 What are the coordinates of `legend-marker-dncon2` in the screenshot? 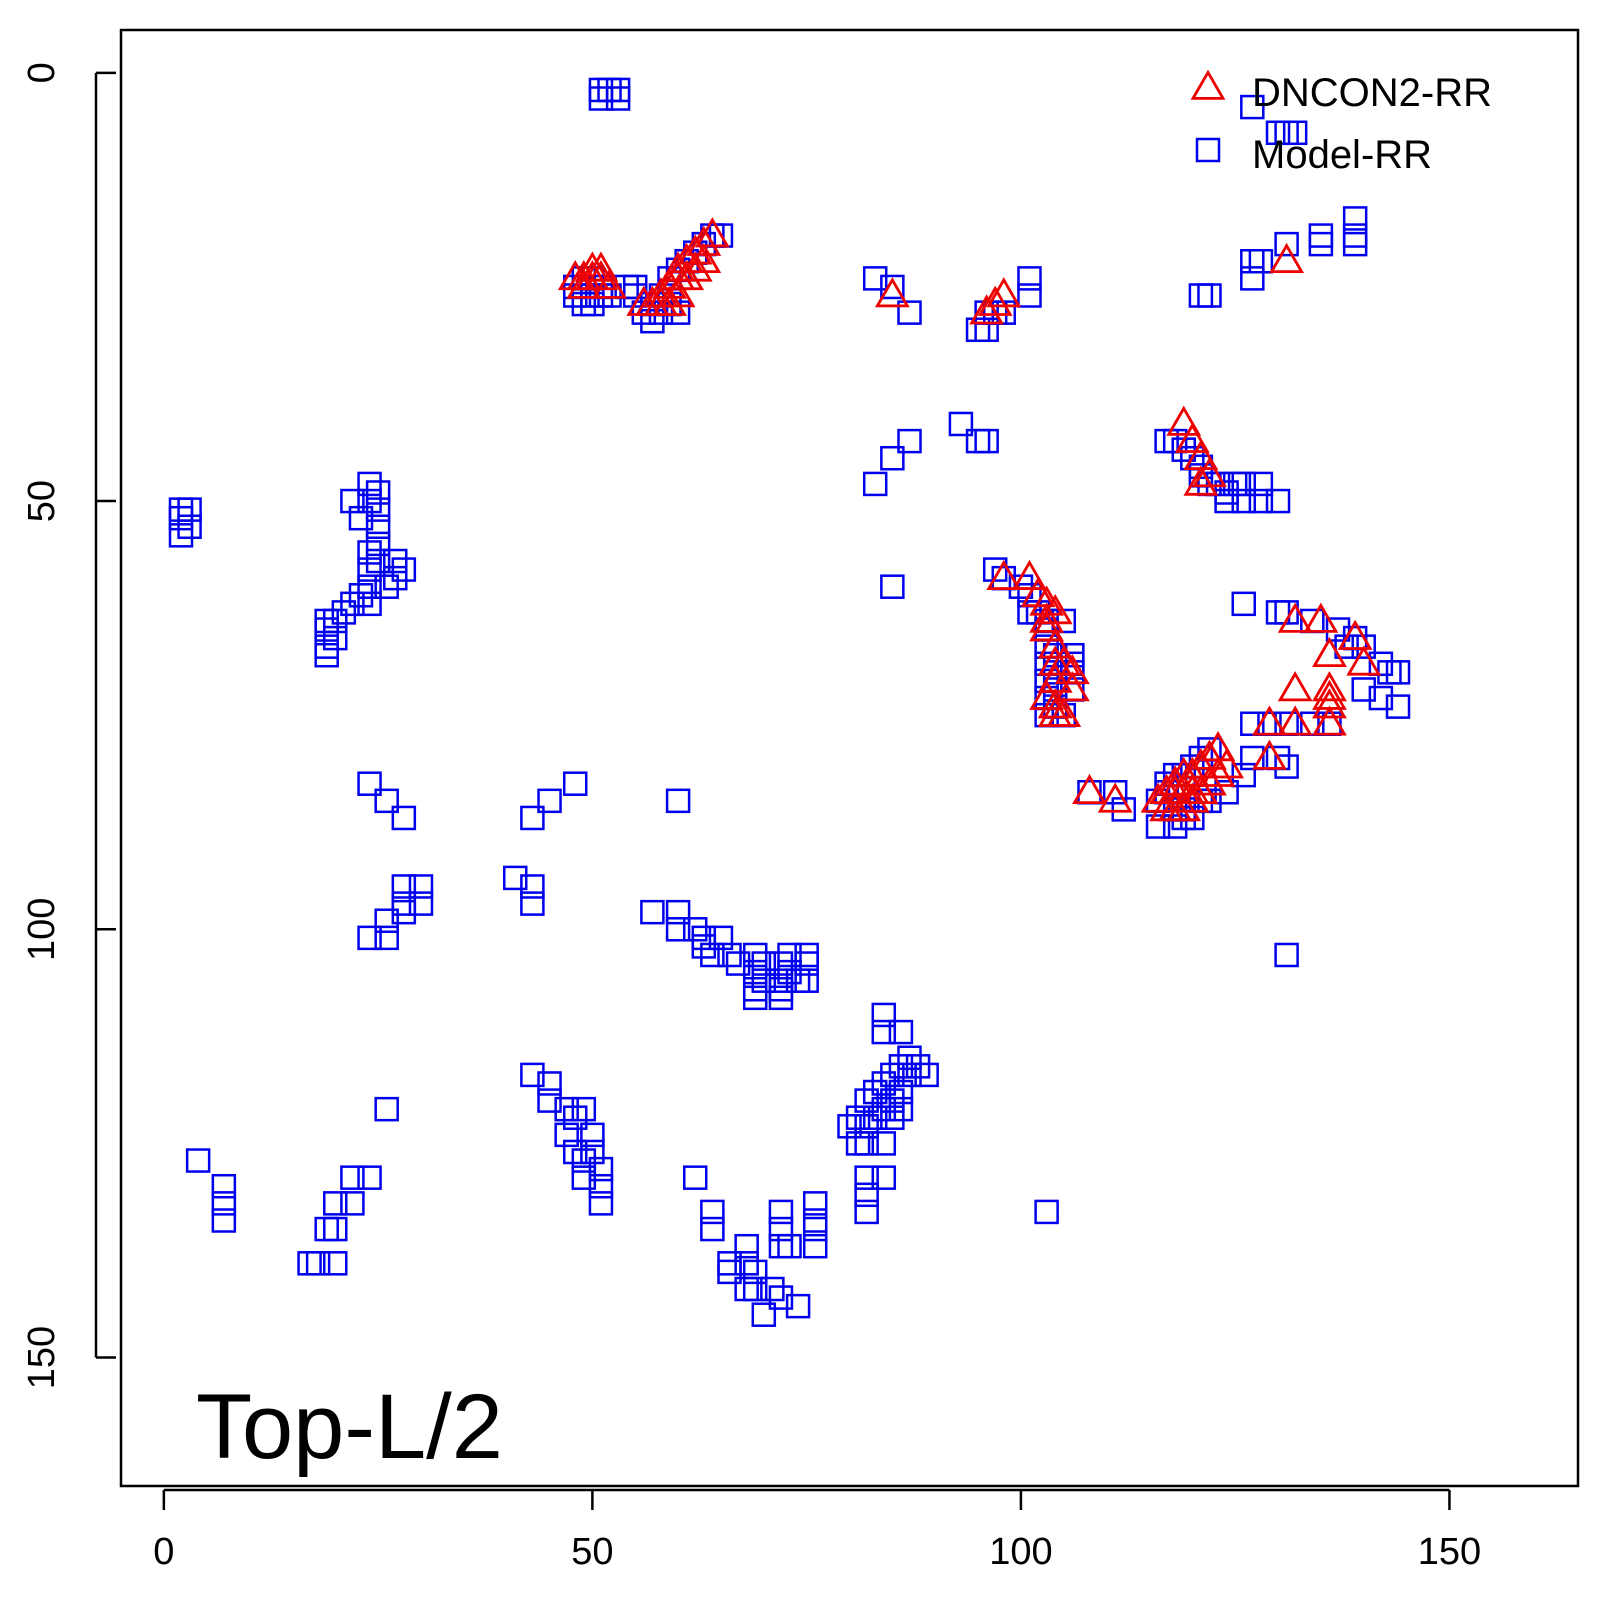 It's located at (1208, 84).